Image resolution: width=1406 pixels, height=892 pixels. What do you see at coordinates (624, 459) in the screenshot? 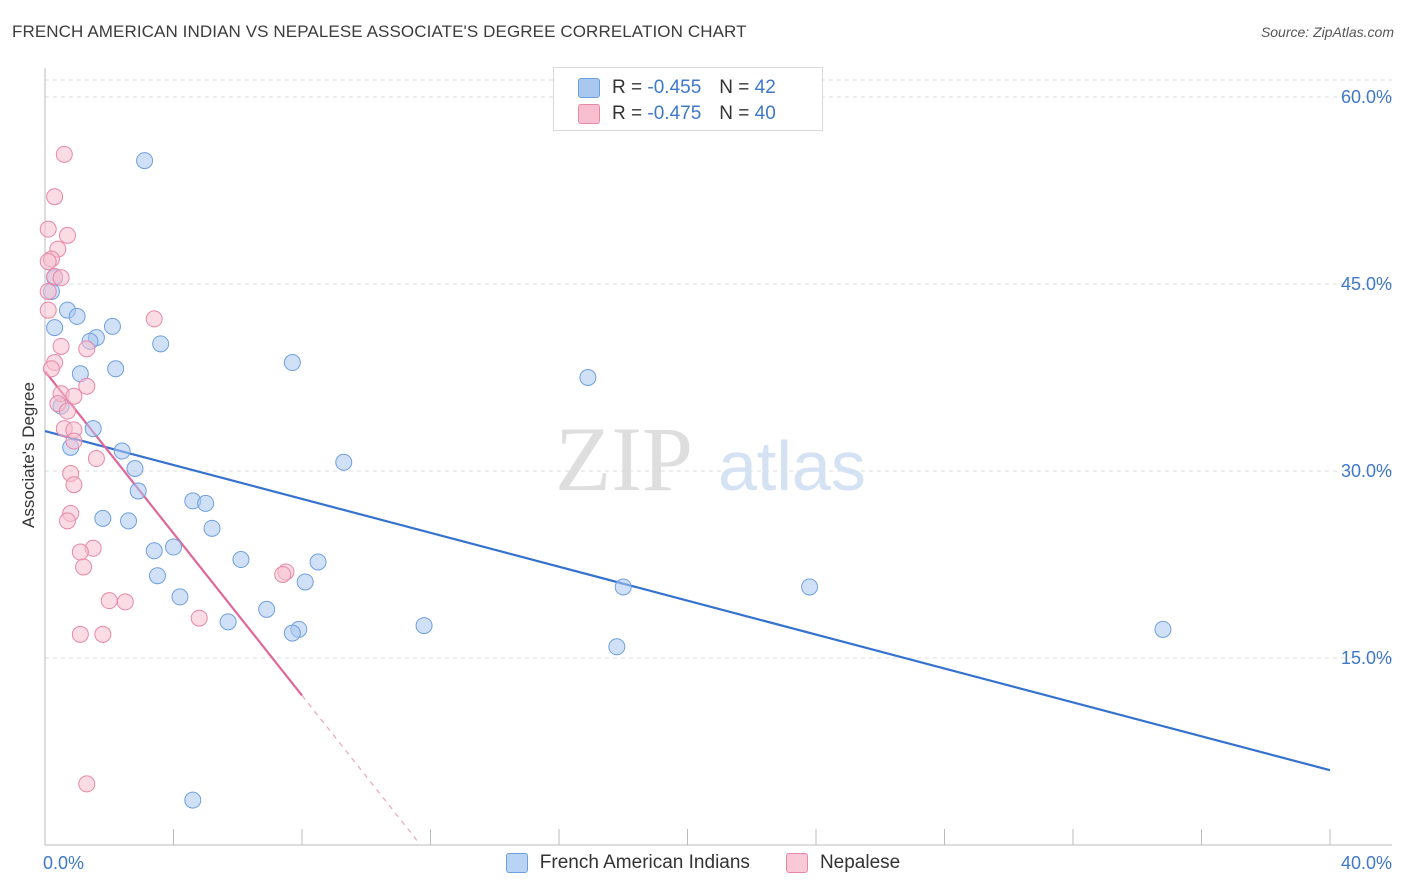
I see `watermark-zip: ZIP` at bounding box center [624, 459].